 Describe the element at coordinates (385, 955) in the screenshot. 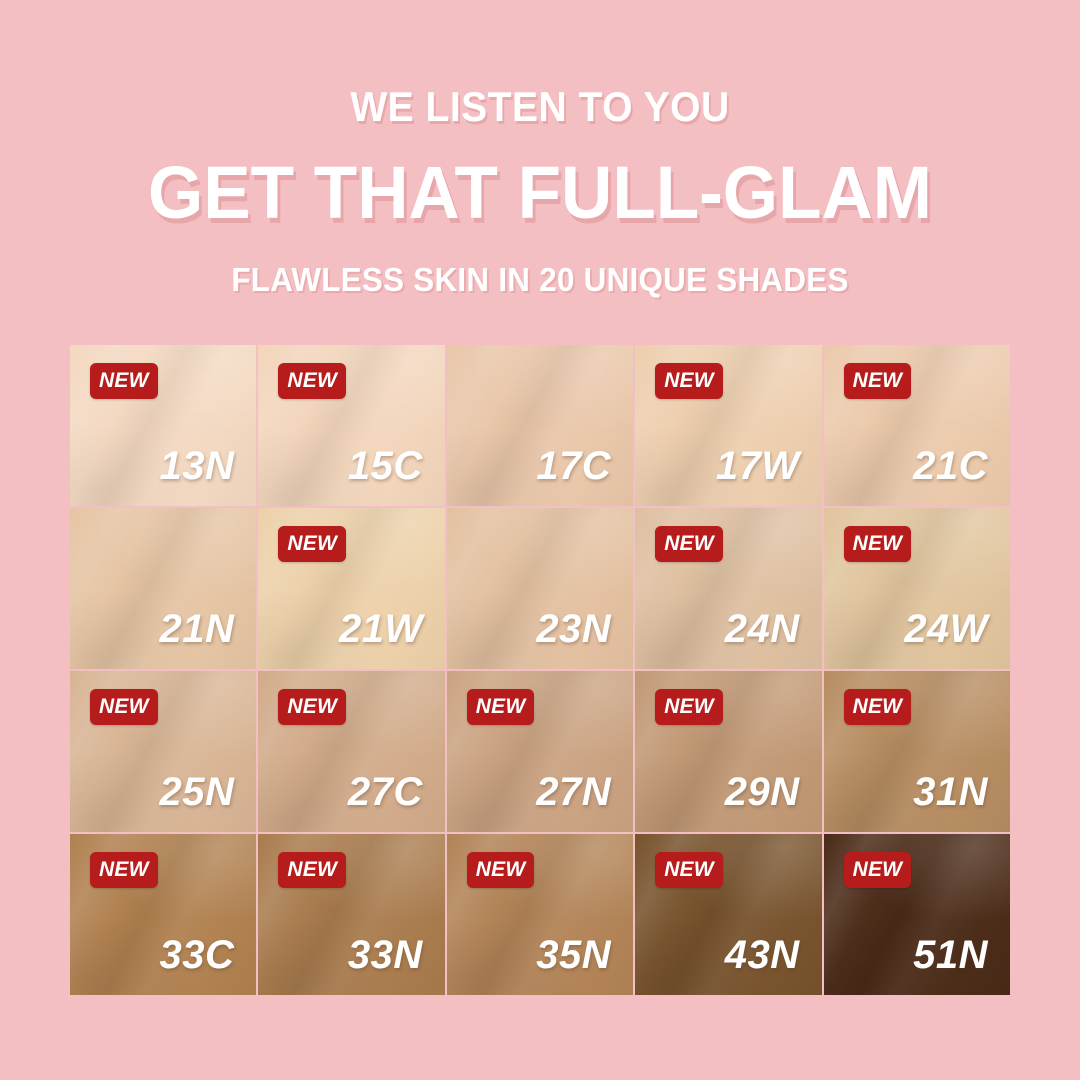

I see `shade-code-label: 33N` at that location.